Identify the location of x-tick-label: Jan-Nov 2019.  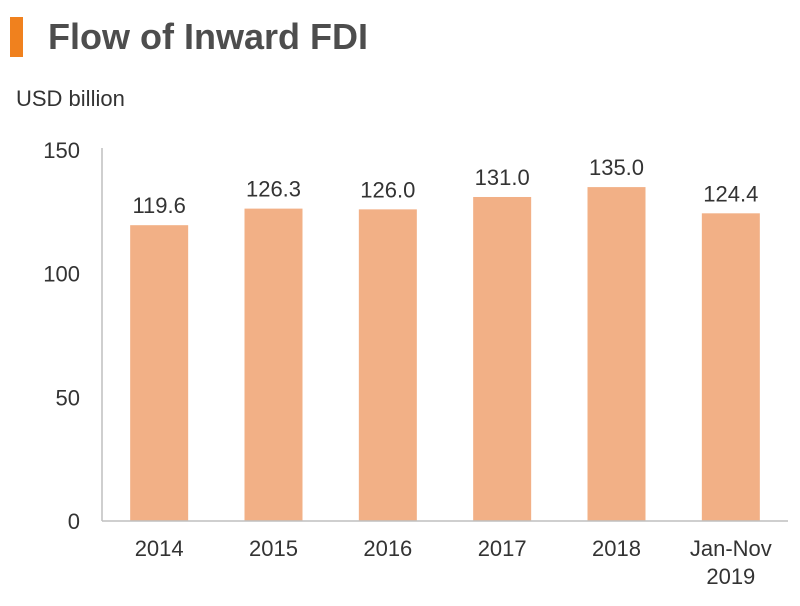
(731, 562).